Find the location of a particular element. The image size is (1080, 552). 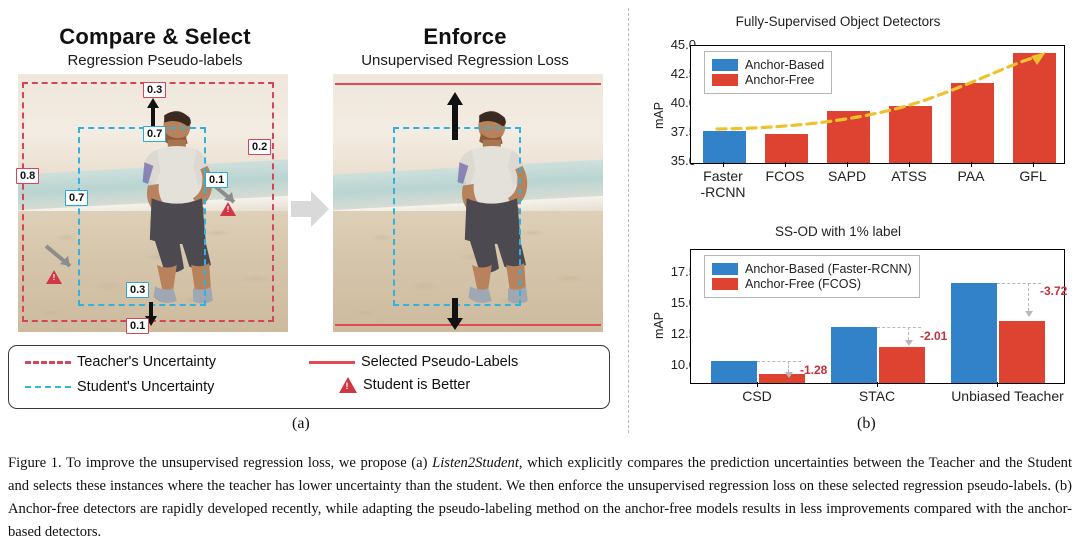

dashed-red-line-icon is located at coordinates (48, 362).